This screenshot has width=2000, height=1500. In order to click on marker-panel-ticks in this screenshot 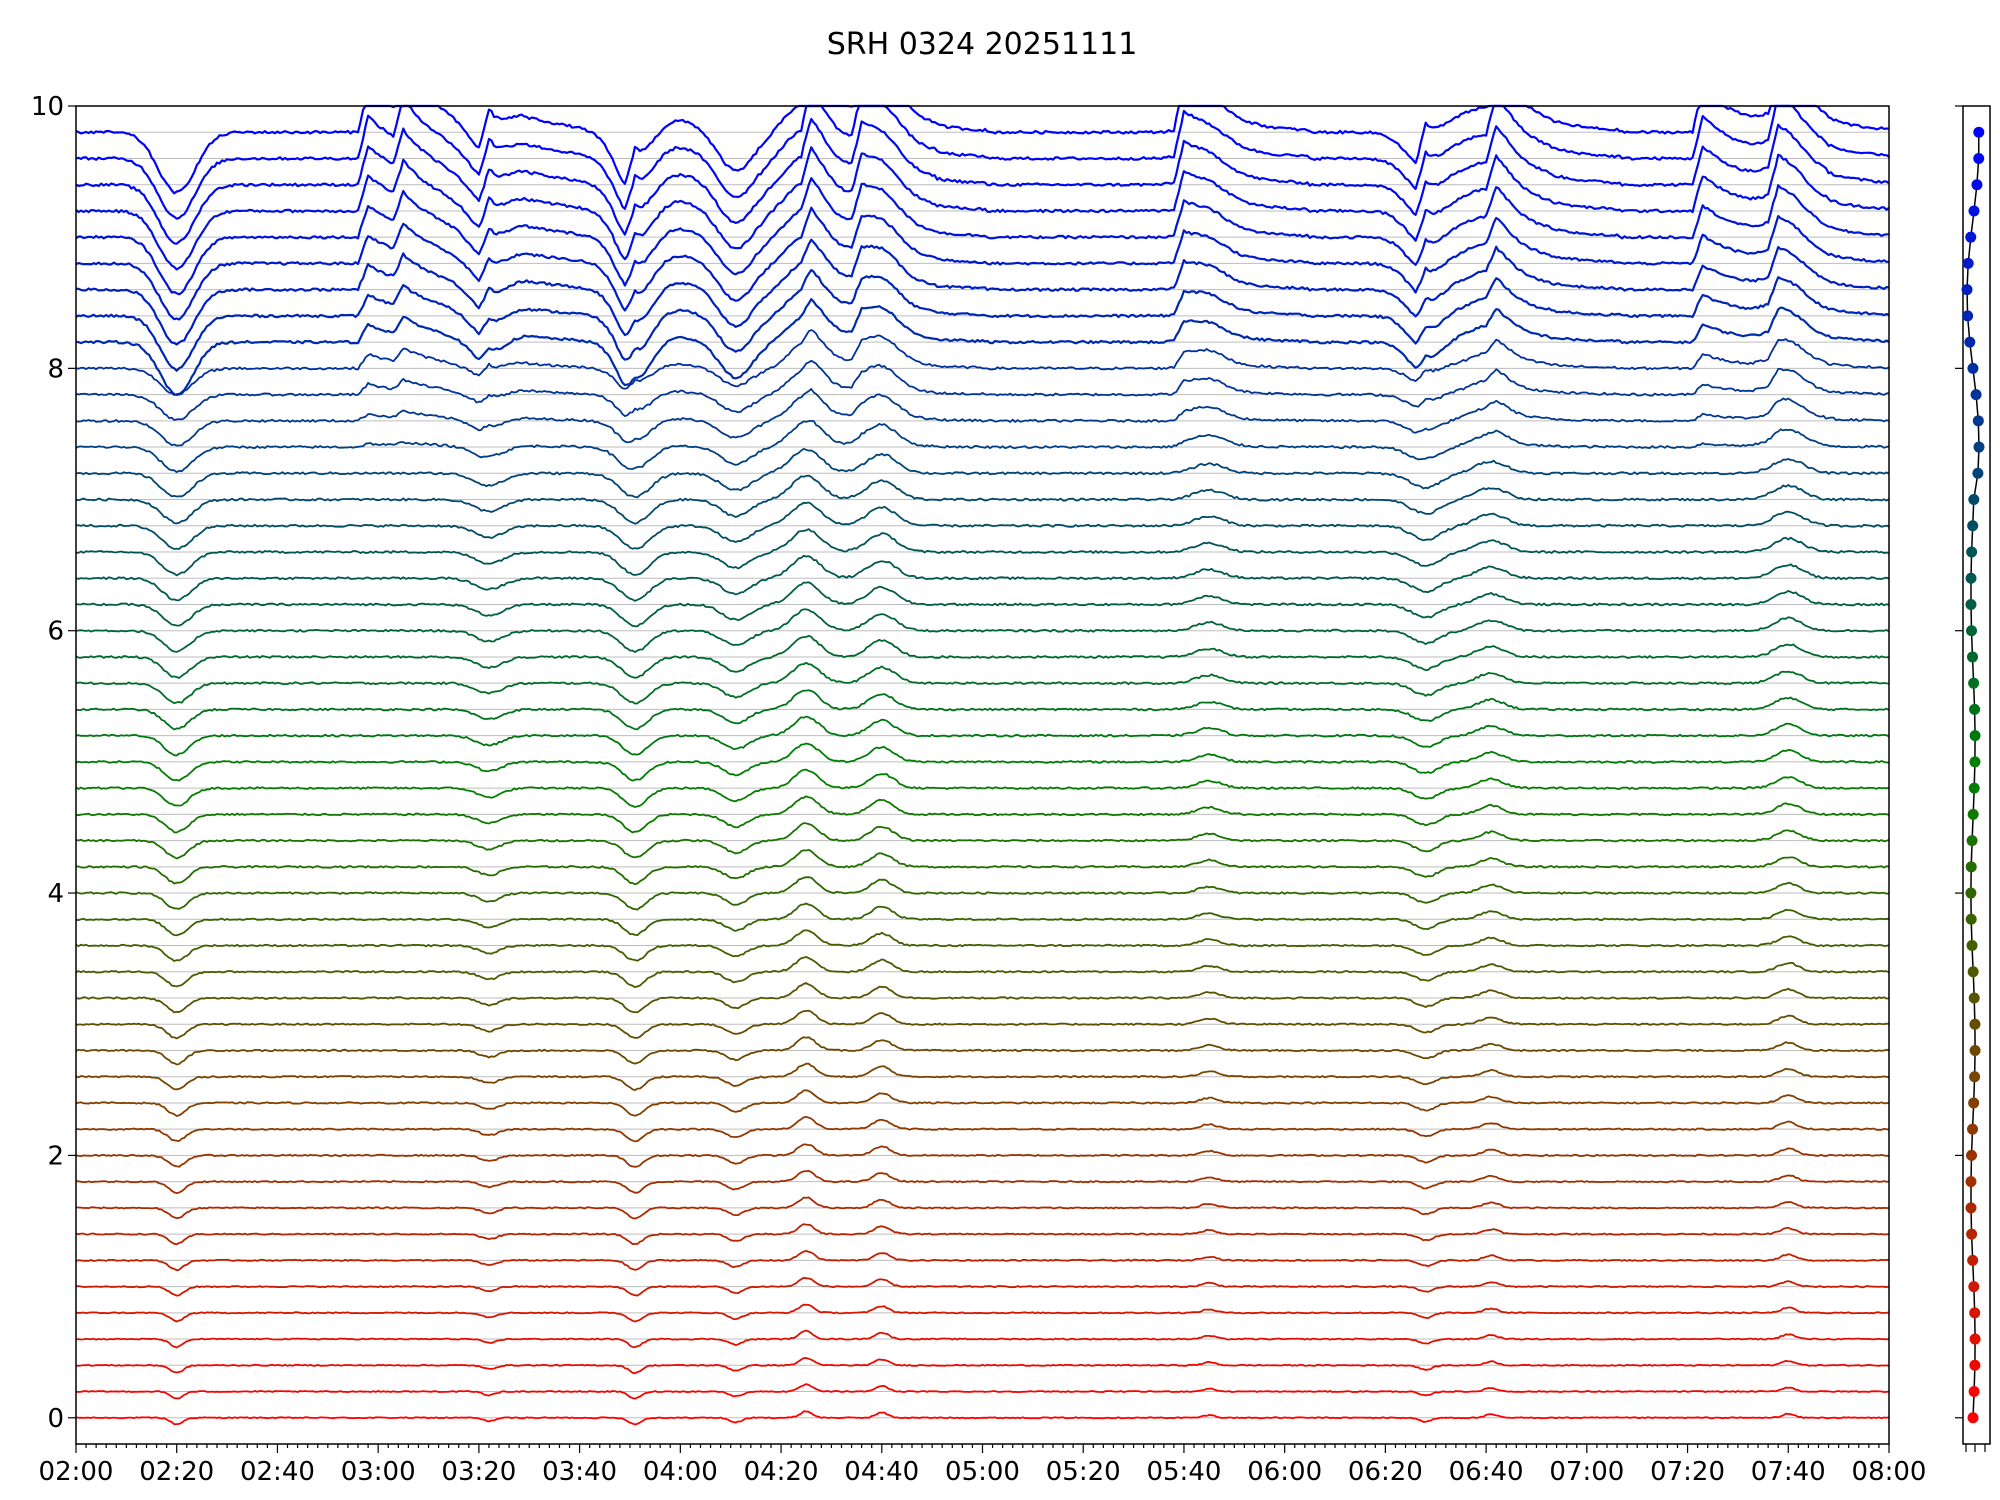, I will do `click(1970, 778)`.